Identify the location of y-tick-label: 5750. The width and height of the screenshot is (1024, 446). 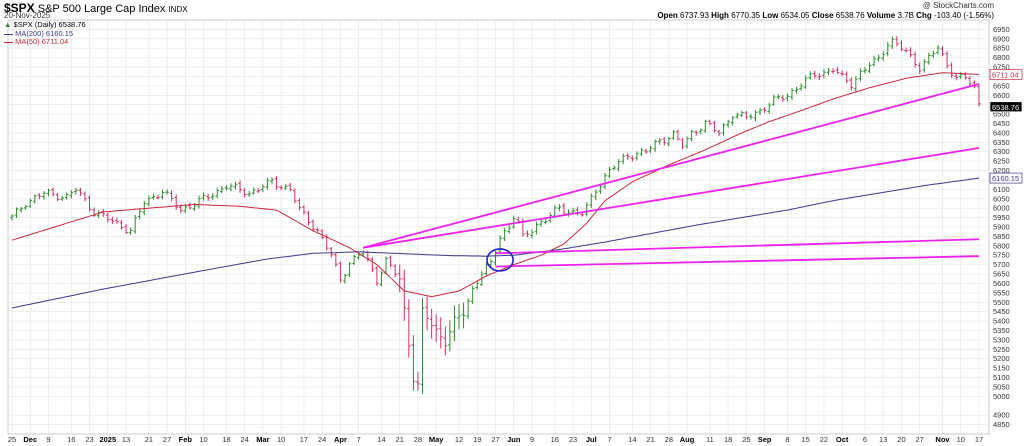
(1001, 255).